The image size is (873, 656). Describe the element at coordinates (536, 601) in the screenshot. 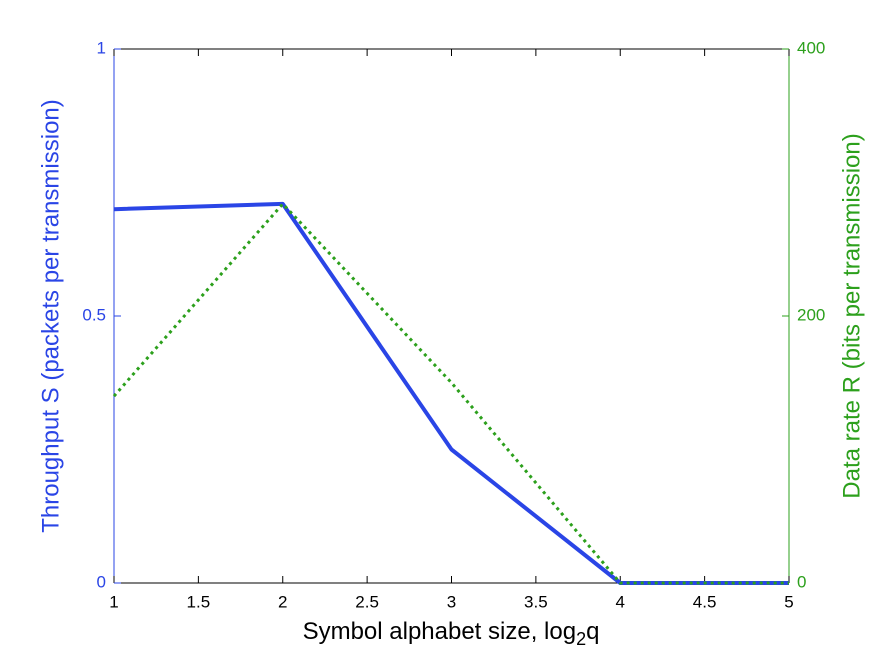

I see `x-tick-label: 3.5` at that location.